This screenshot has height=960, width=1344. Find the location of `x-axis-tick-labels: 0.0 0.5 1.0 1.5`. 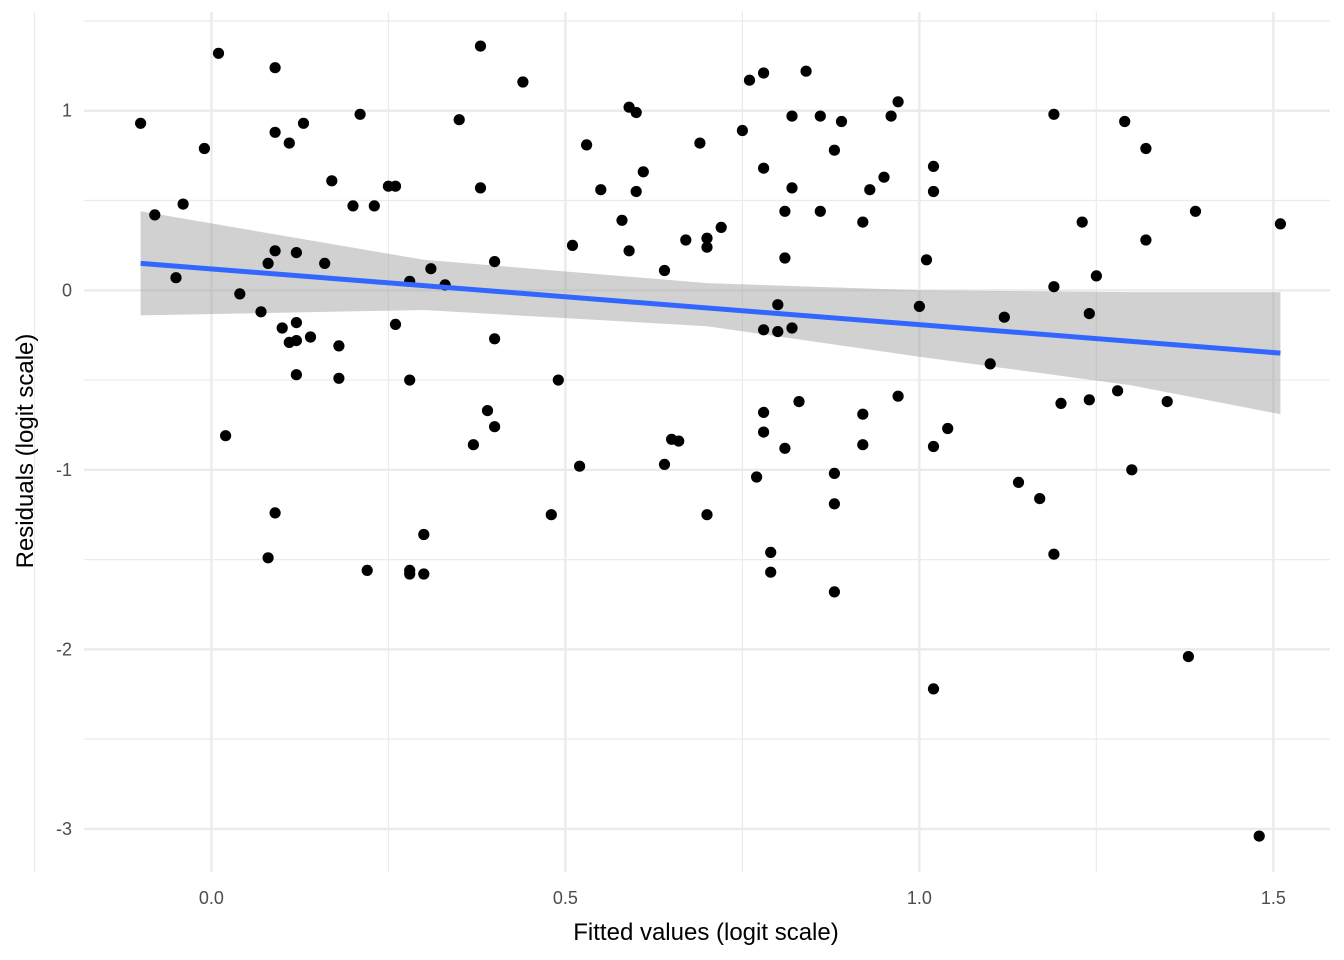

x-axis-tick-labels: 0.0 0.5 1.0 1.5 is located at coordinates (742, 898).